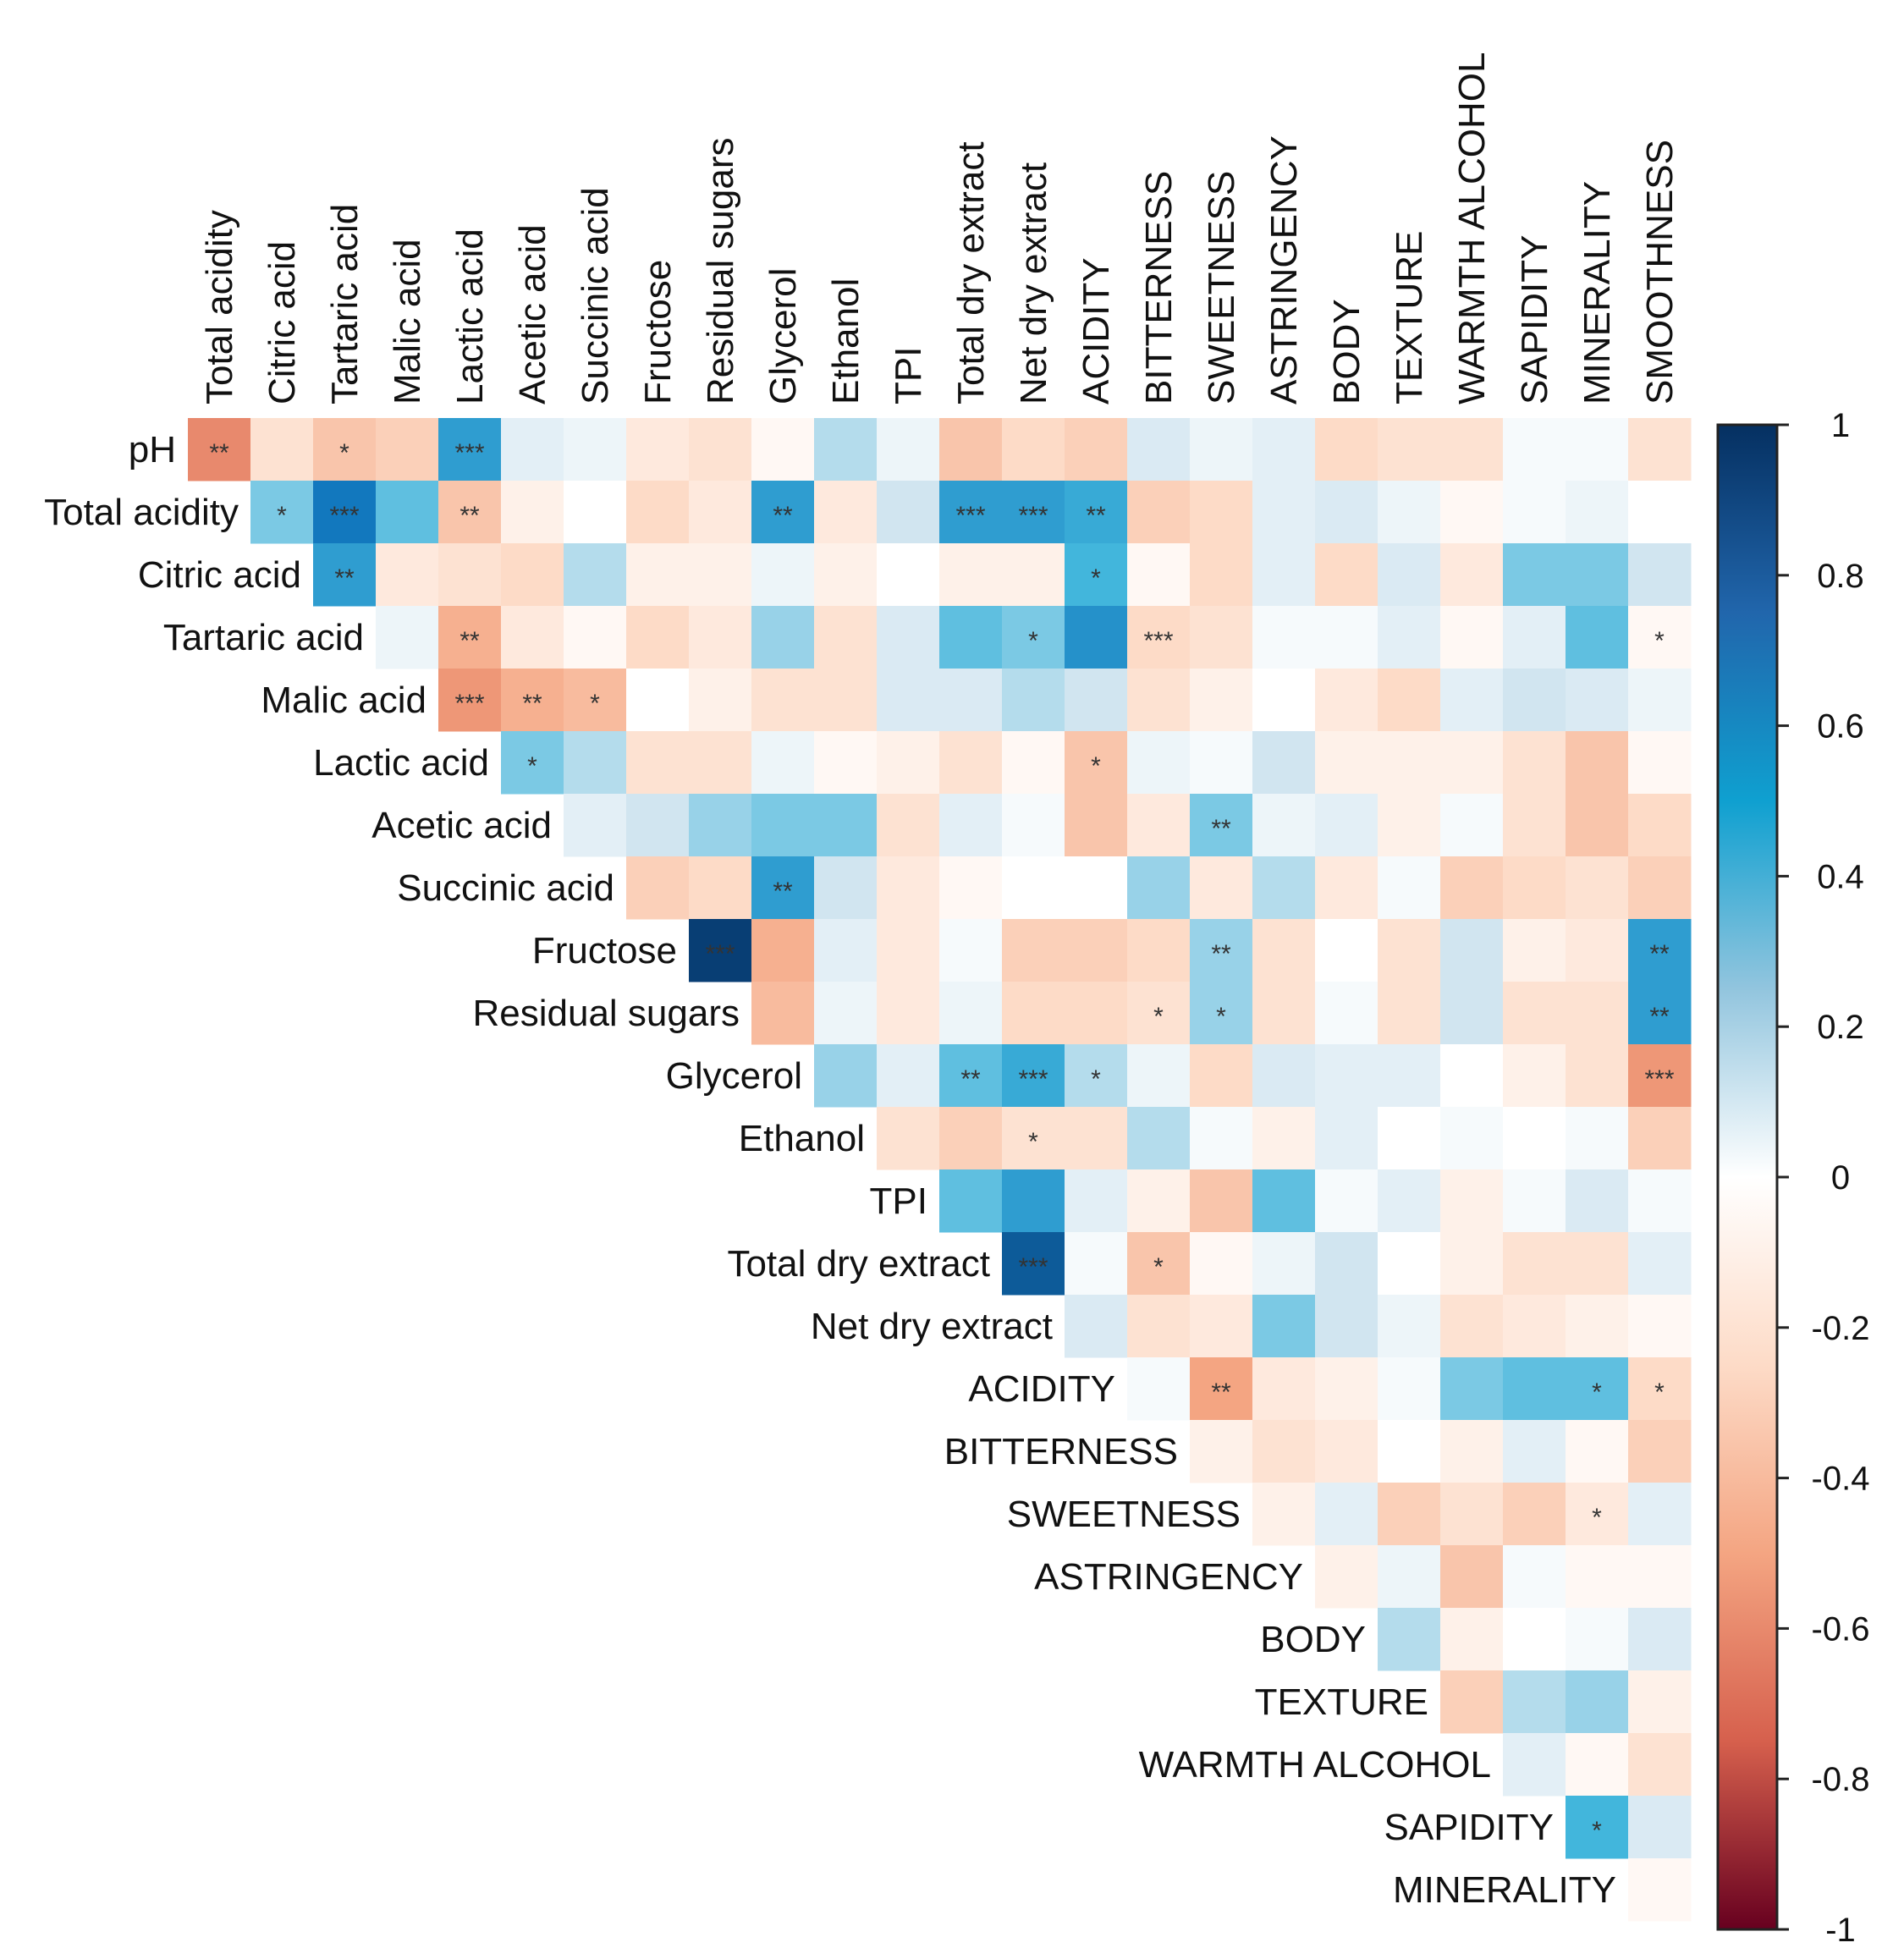 This screenshot has height=1959, width=1904. What do you see at coordinates (1841, 1629) in the screenshot?
I see `colorbar-tick-label: -0.6` at bounding box center [1841, 1629].